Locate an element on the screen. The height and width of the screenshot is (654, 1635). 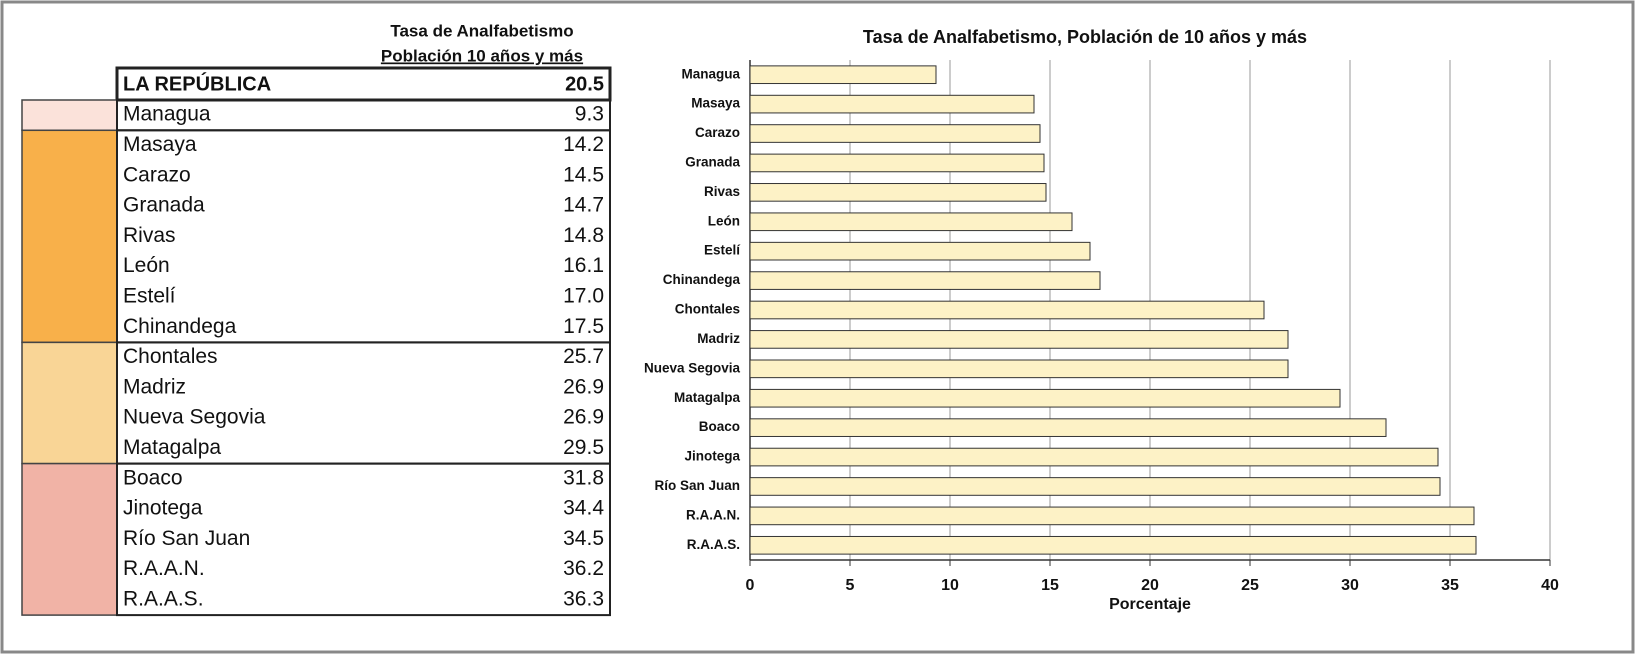
x-tick-label: 40 is located at coordinates (1550, 585).